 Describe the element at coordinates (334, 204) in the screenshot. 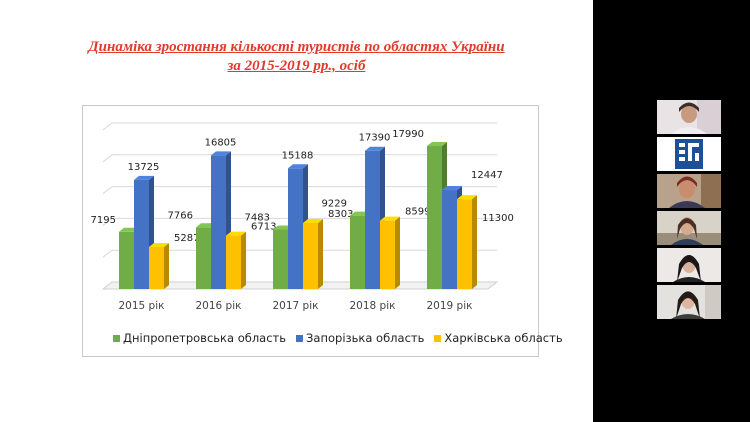

I see `data-label: 9229` at that location.